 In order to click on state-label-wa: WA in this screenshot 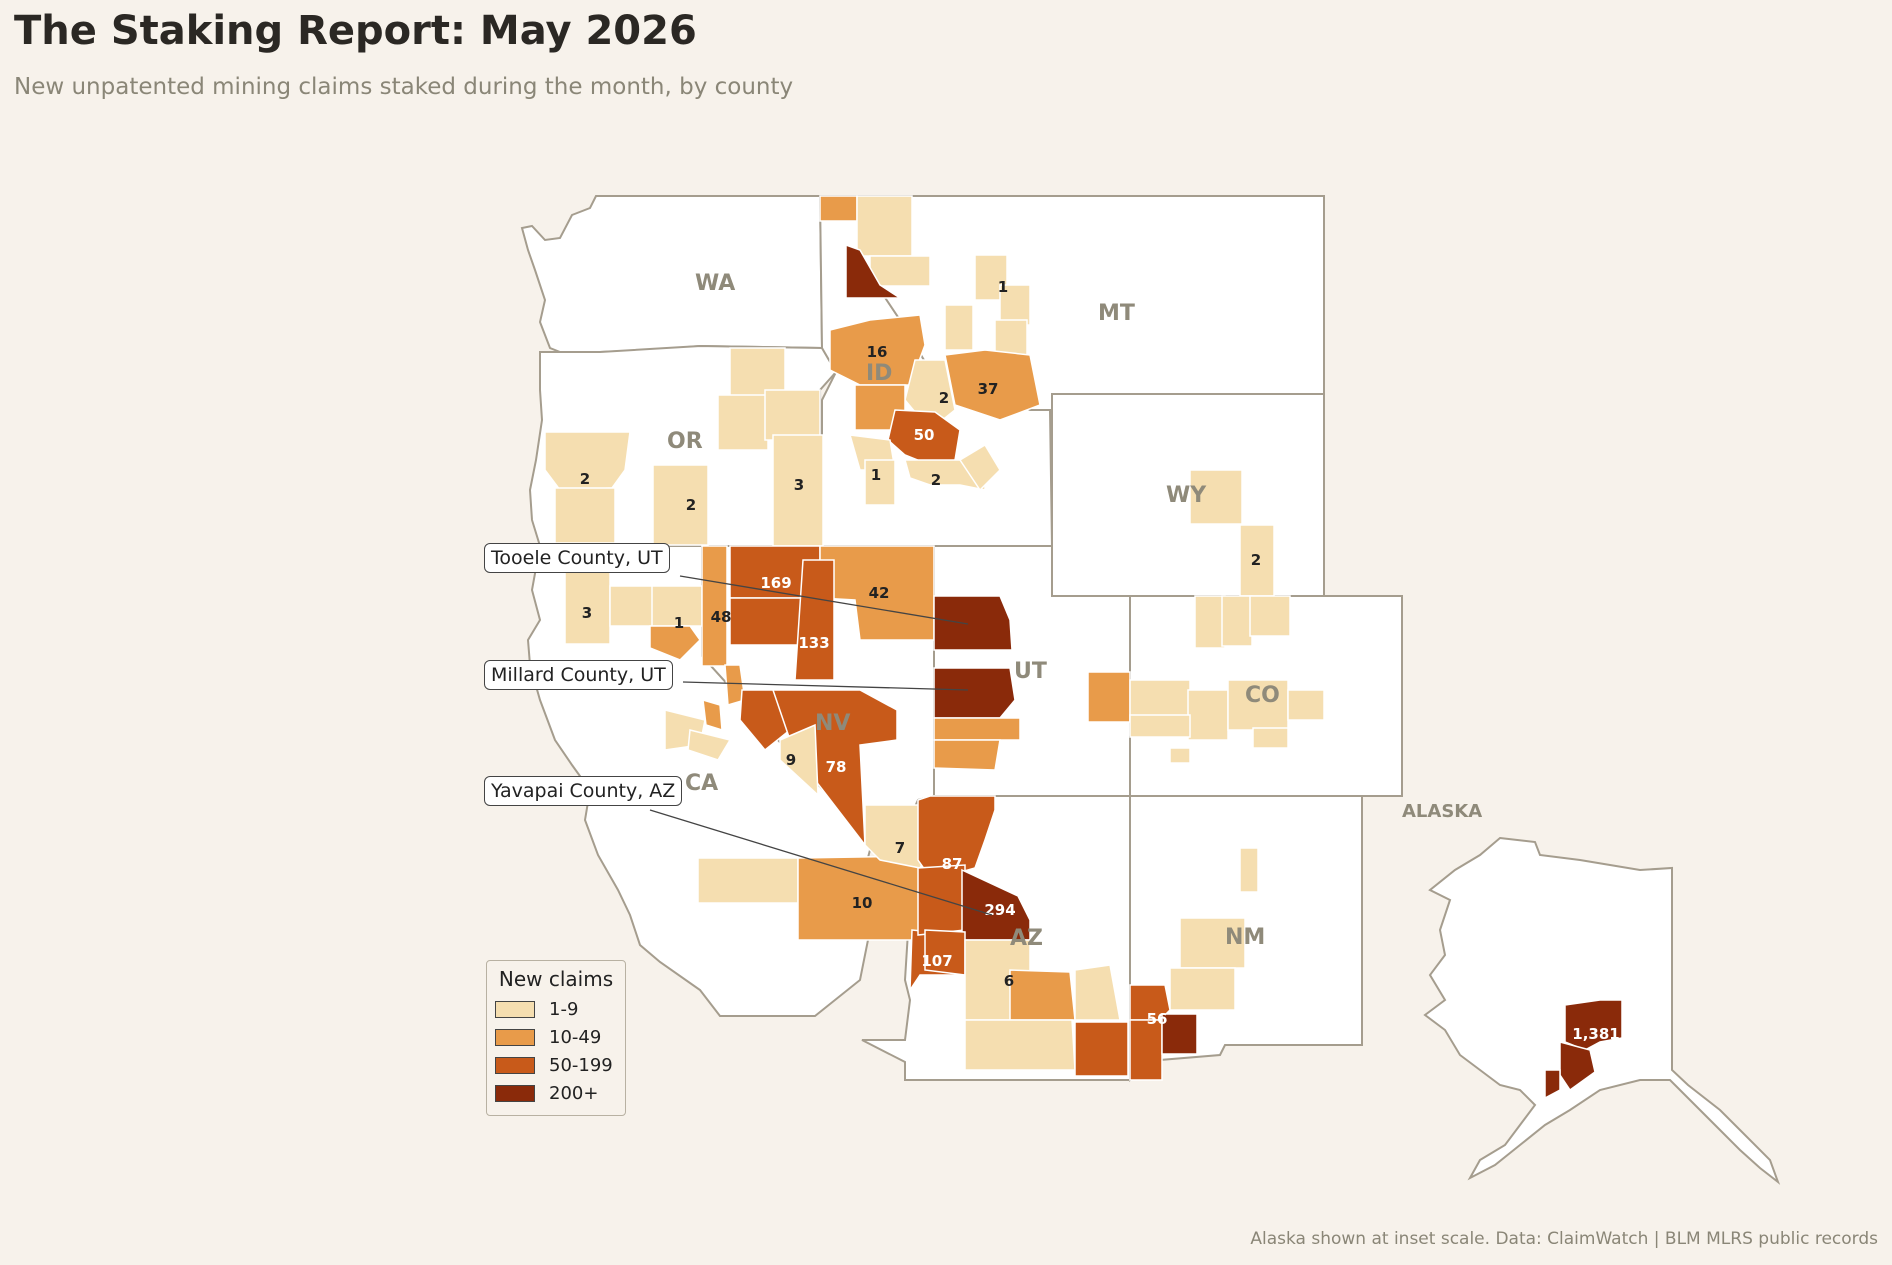, I will do `click(715, 283)`.